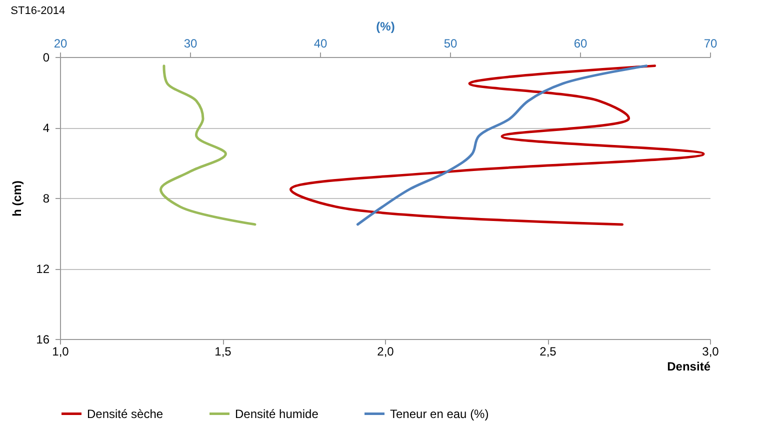 The width and height of the screenshot is (781, 436). I want to click on y-tick-label: 4, so click(46, 128).